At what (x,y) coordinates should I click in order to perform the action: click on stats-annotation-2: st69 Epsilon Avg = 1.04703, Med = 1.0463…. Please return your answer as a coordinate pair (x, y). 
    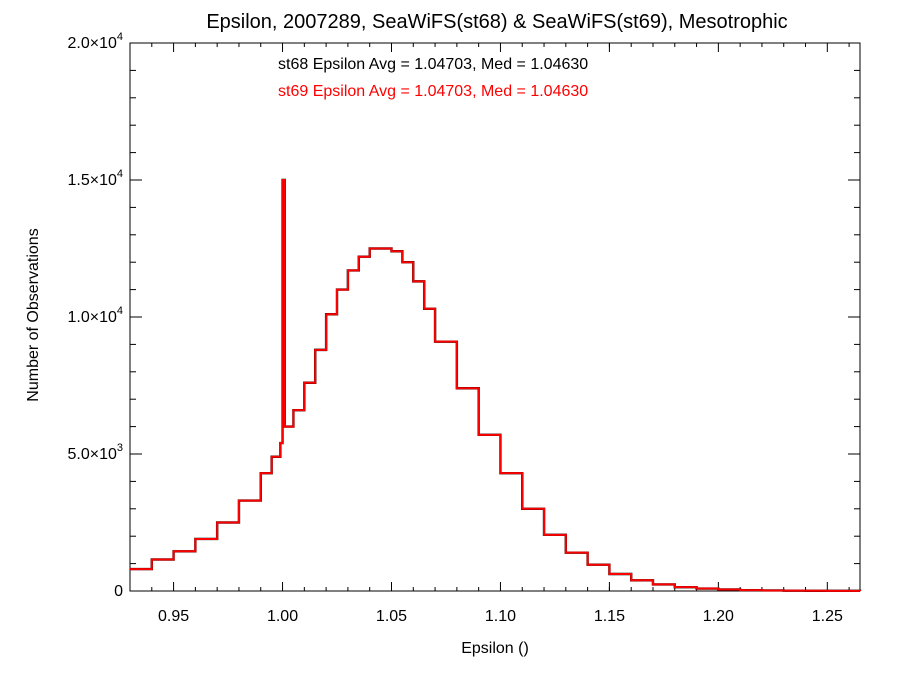
    Looking at the image, I should click on (433, 91).